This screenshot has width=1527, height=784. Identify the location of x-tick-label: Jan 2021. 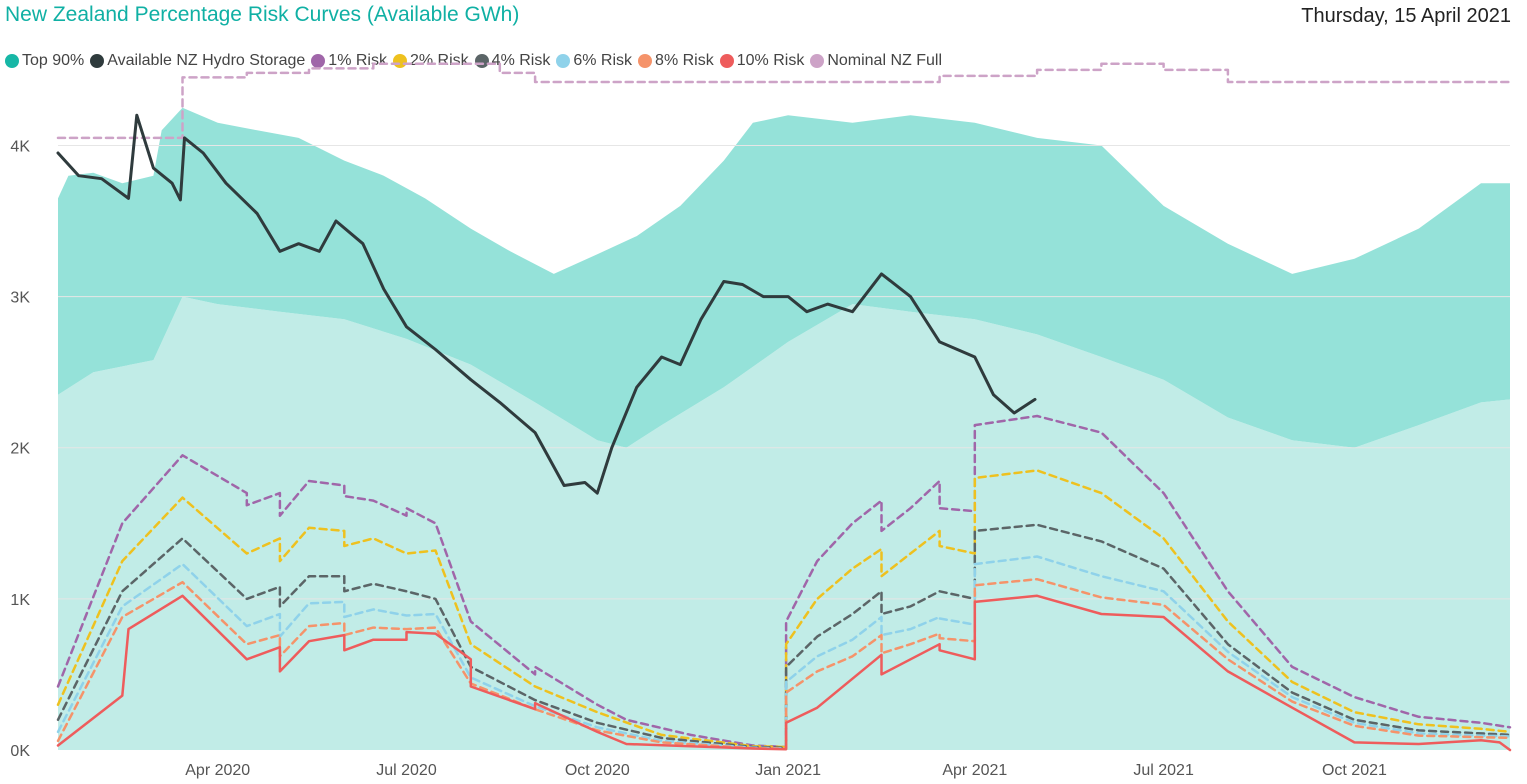
(788, 770).